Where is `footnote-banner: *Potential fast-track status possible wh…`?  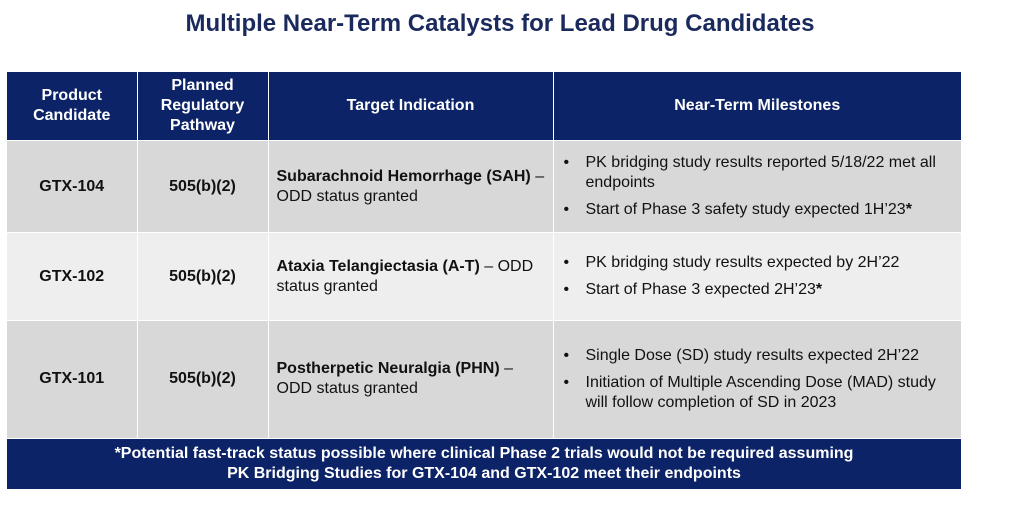 footnote-banner: *Potential fast-track status possible wh… is located at coordinates (484, 464).